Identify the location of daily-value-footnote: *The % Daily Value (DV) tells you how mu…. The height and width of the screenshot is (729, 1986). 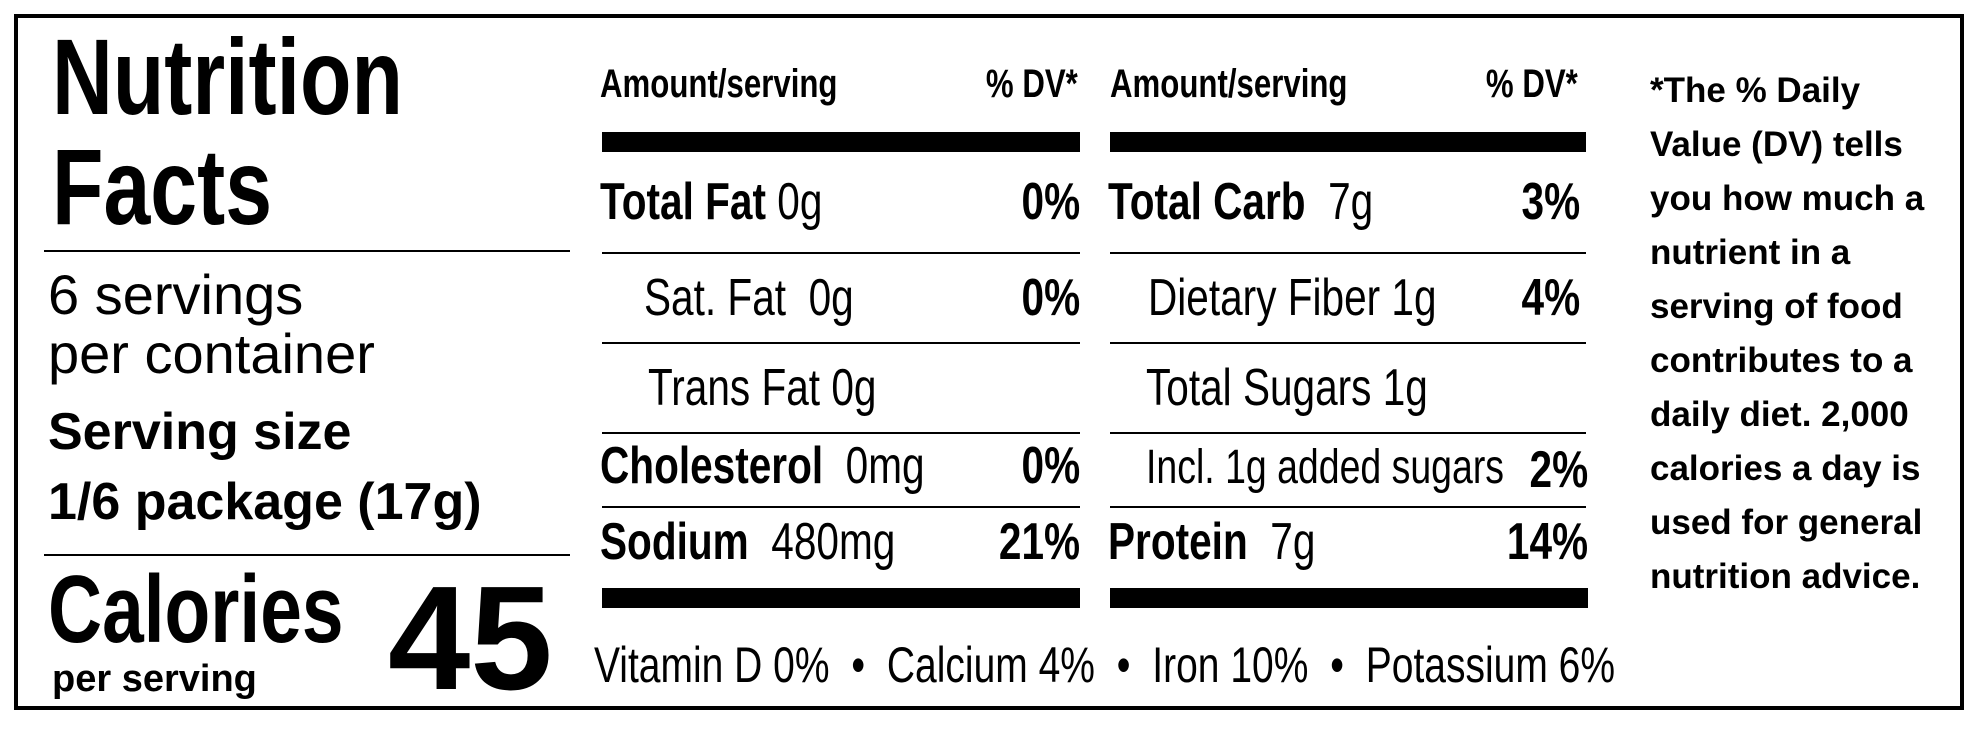
(1787, 333).